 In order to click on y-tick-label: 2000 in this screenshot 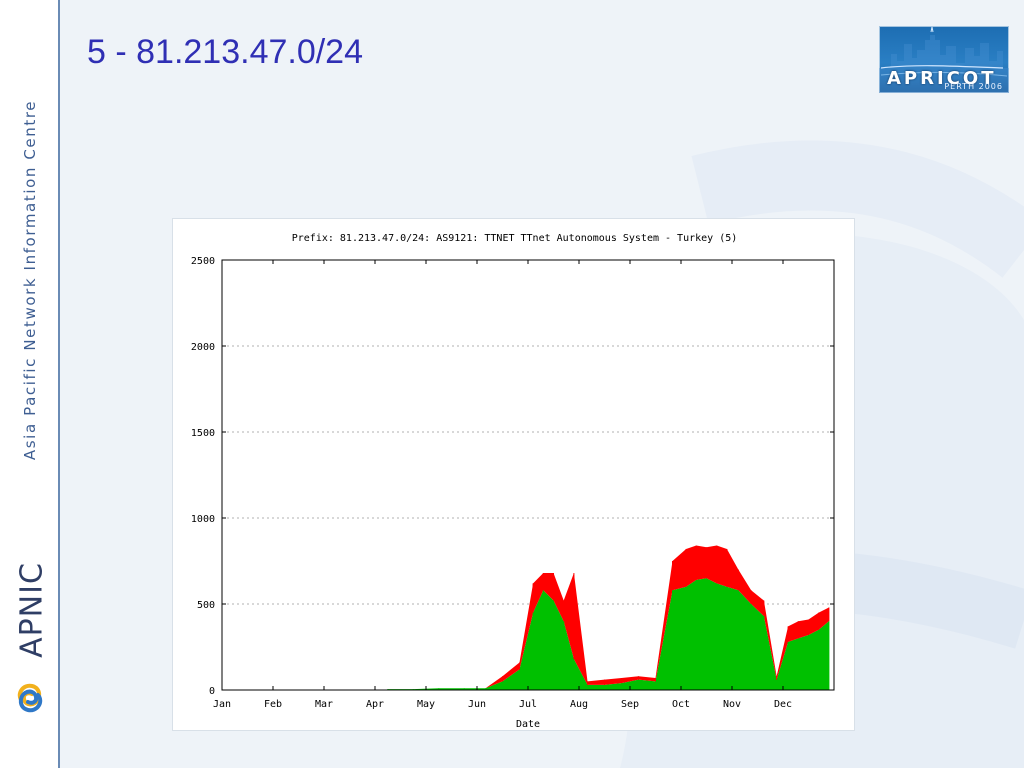, I will do `click(203, 347)`.